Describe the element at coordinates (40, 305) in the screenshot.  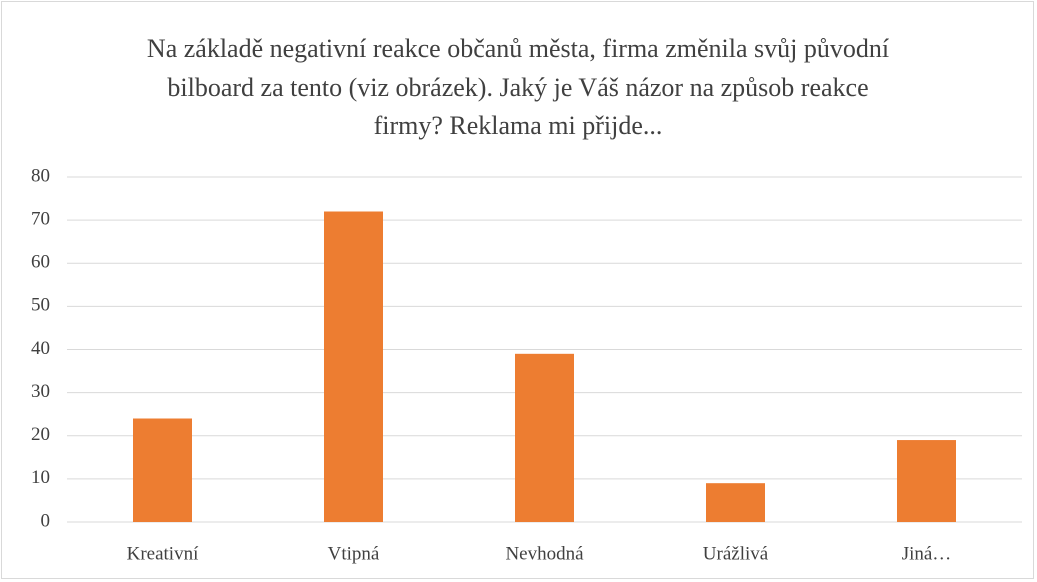
I see `y-tick-label: 50` at that location.